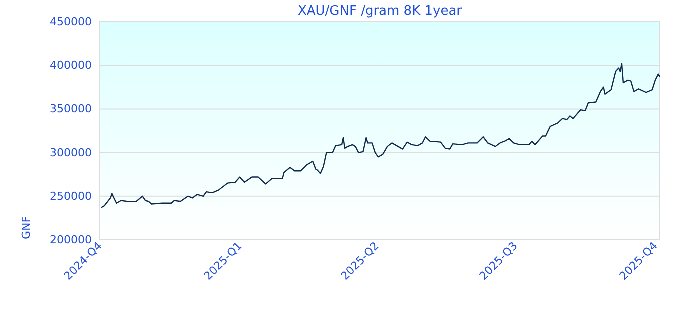 The image size is (680, 320). I want to click on y-tick-label: 350000, so click(71, 109).